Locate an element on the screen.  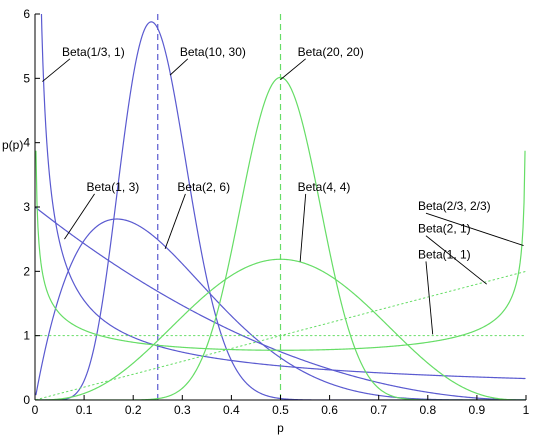
y-tick-label: 5 is located at coordinates (26, 78).